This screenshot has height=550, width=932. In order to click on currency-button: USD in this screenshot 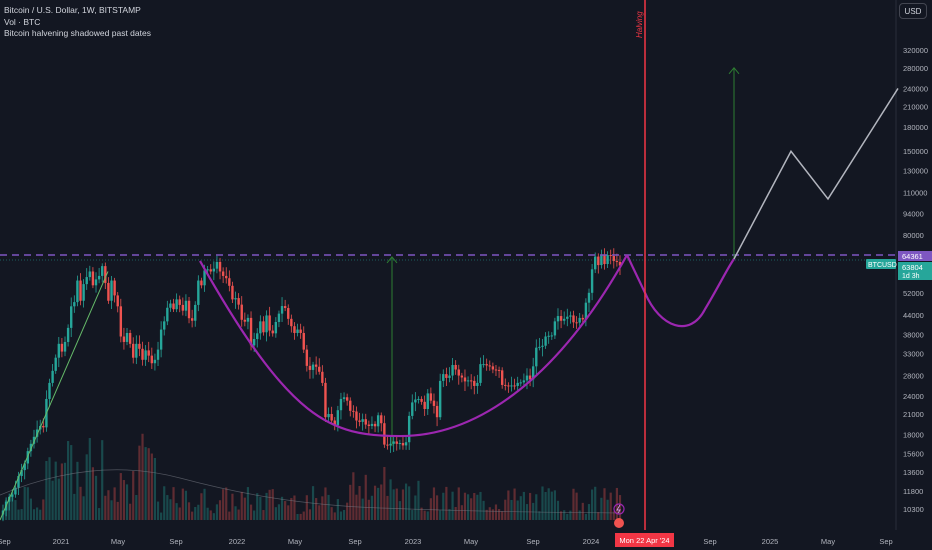, I will do `click(913, 11)`.